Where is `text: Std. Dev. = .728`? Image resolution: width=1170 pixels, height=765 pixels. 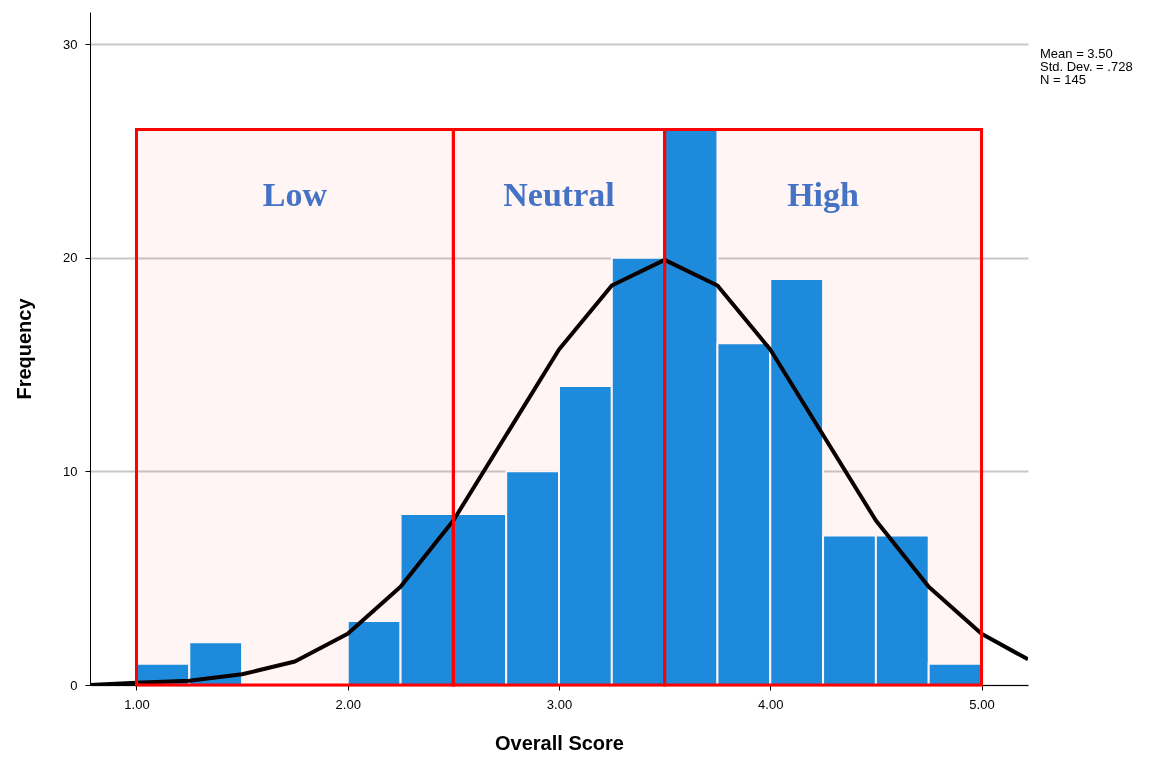
text: Std. Dev. = .728 is located at coordinates (1086, 66).